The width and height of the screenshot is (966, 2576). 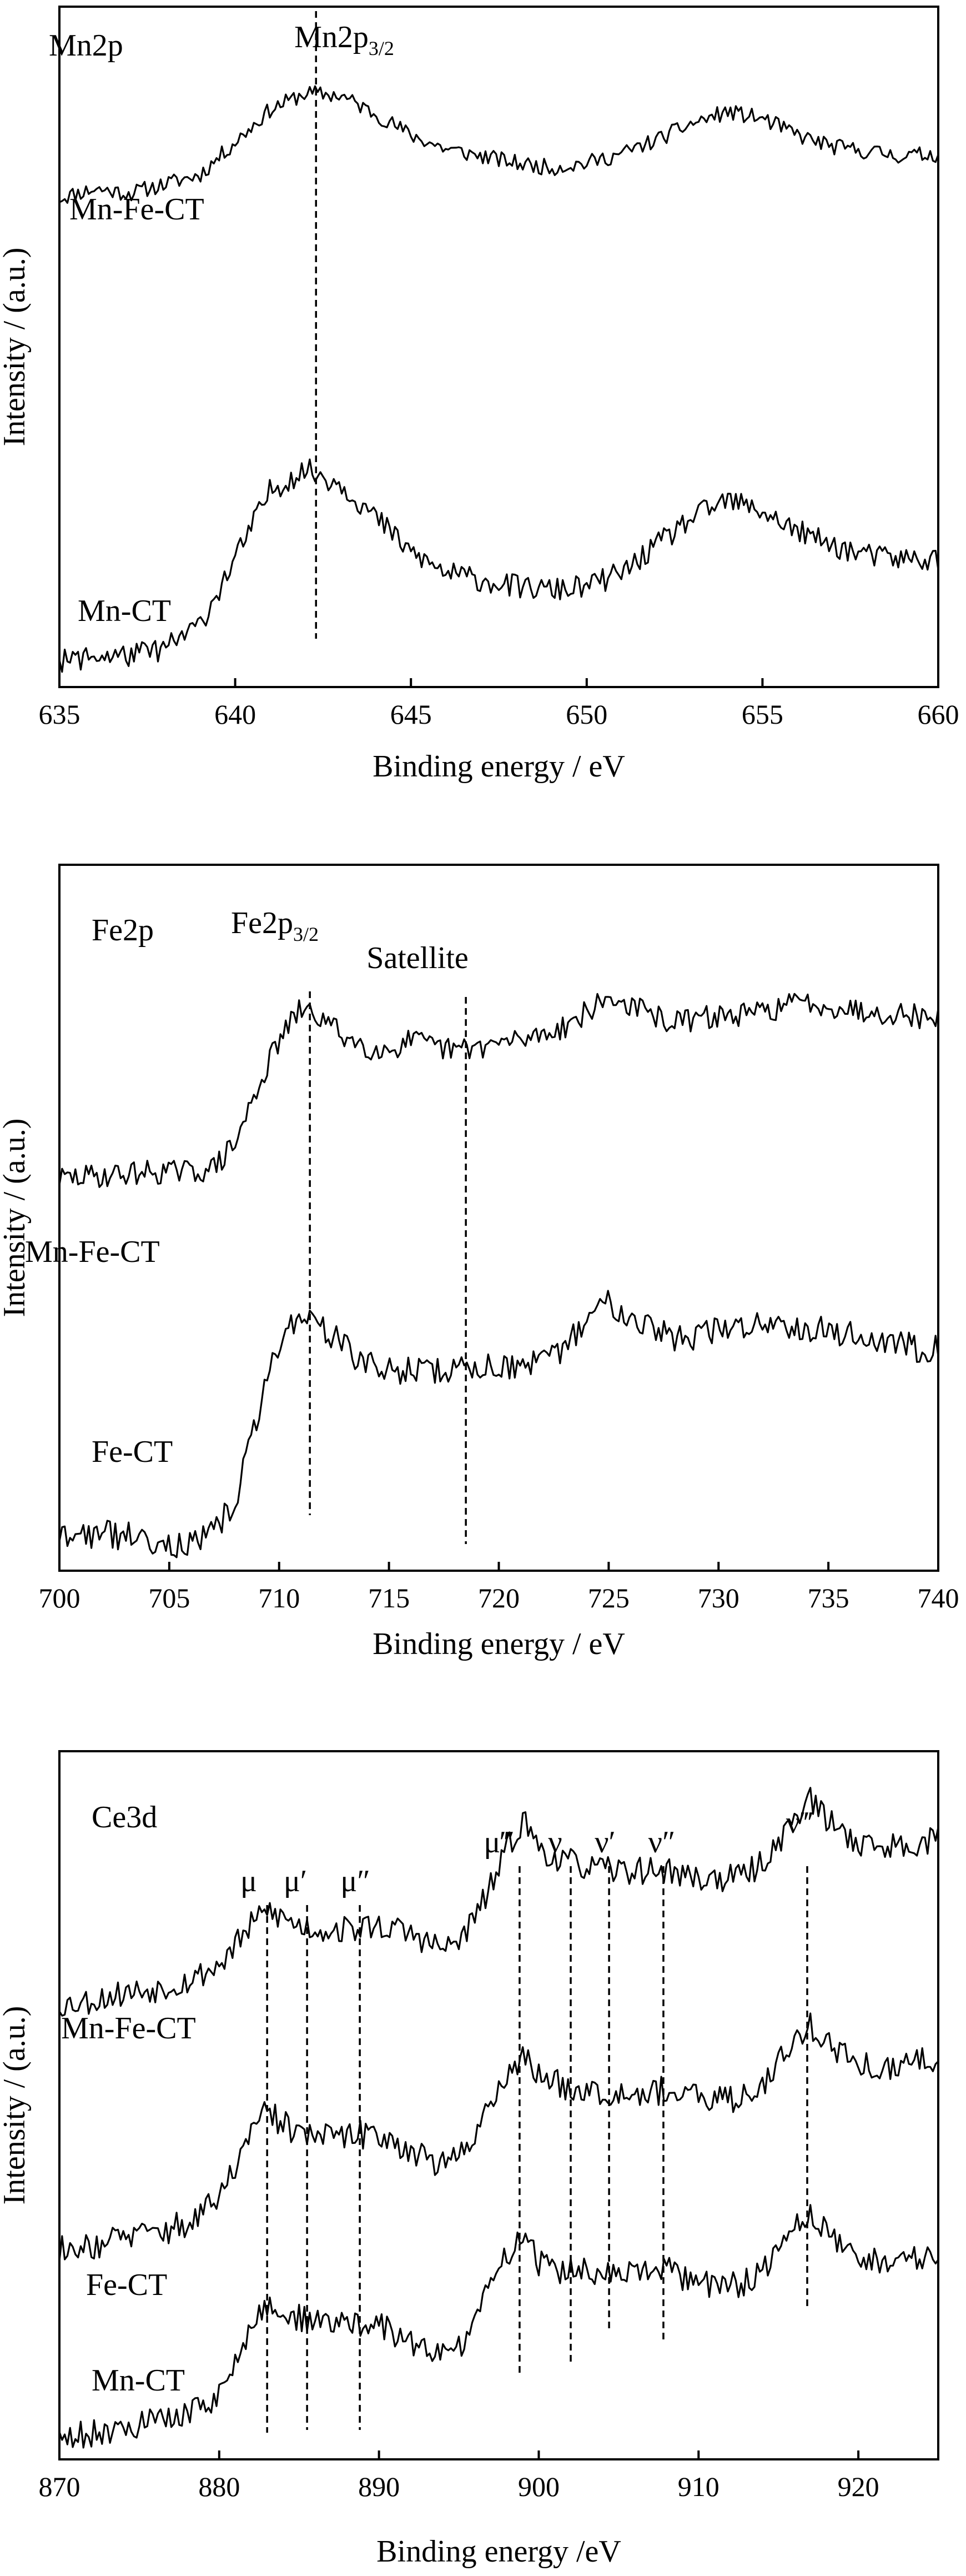 I want to click on peak-label: μ, so click(x=248, y=1881).